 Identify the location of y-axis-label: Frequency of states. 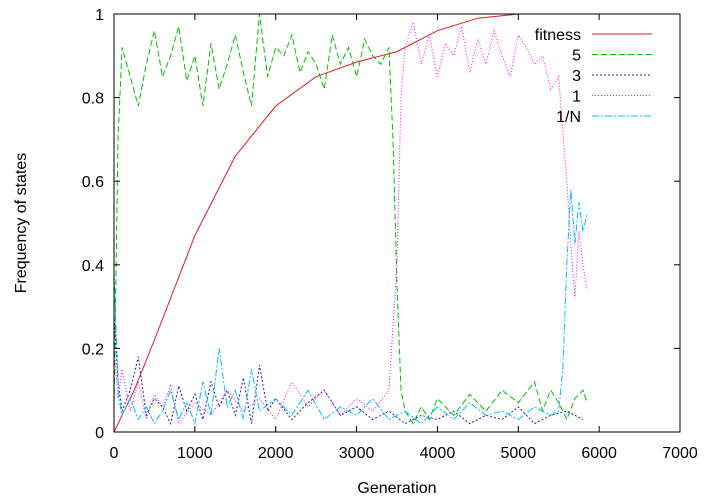
(21, 223).